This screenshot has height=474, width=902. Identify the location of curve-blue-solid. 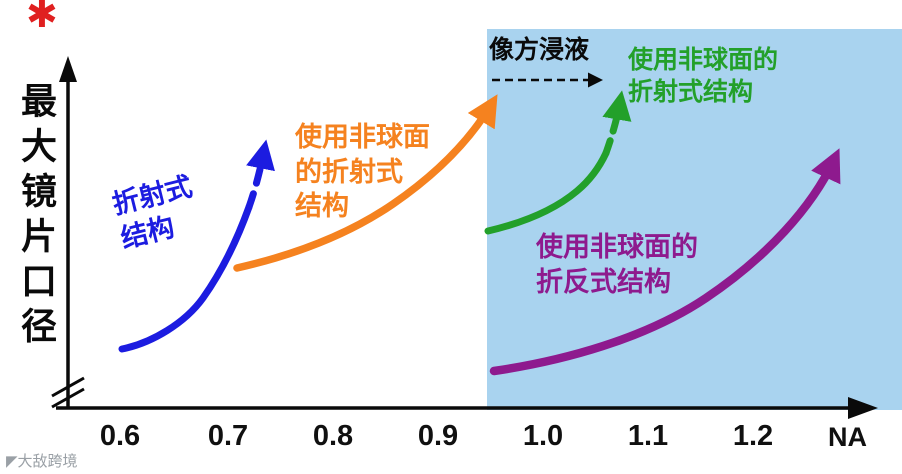
(185, 278).